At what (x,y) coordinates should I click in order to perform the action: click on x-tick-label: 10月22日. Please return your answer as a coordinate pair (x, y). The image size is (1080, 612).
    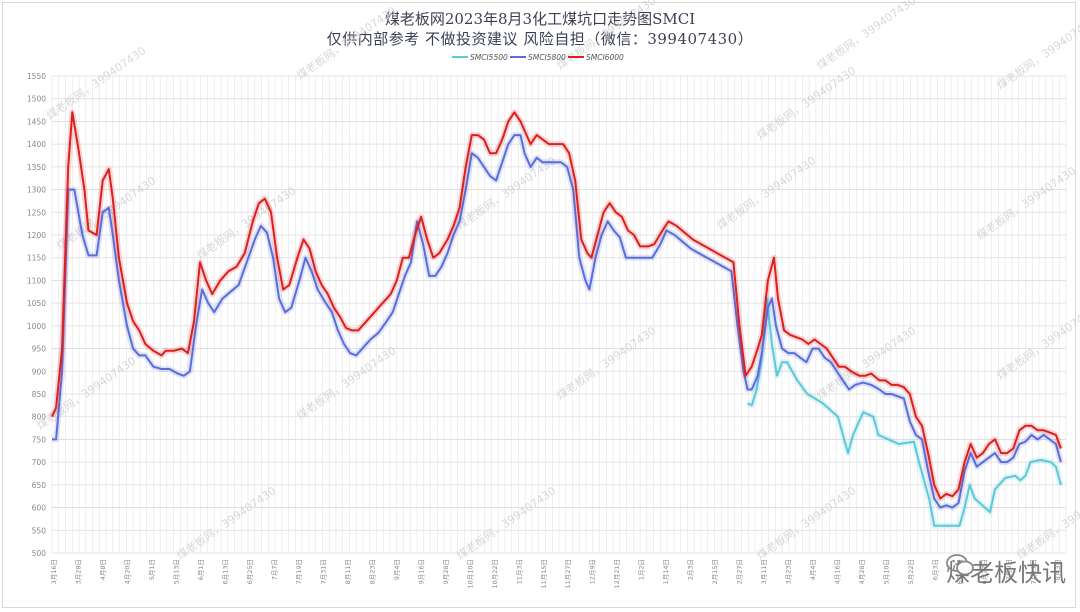
    Looking at the image, I should click on (495, 574).